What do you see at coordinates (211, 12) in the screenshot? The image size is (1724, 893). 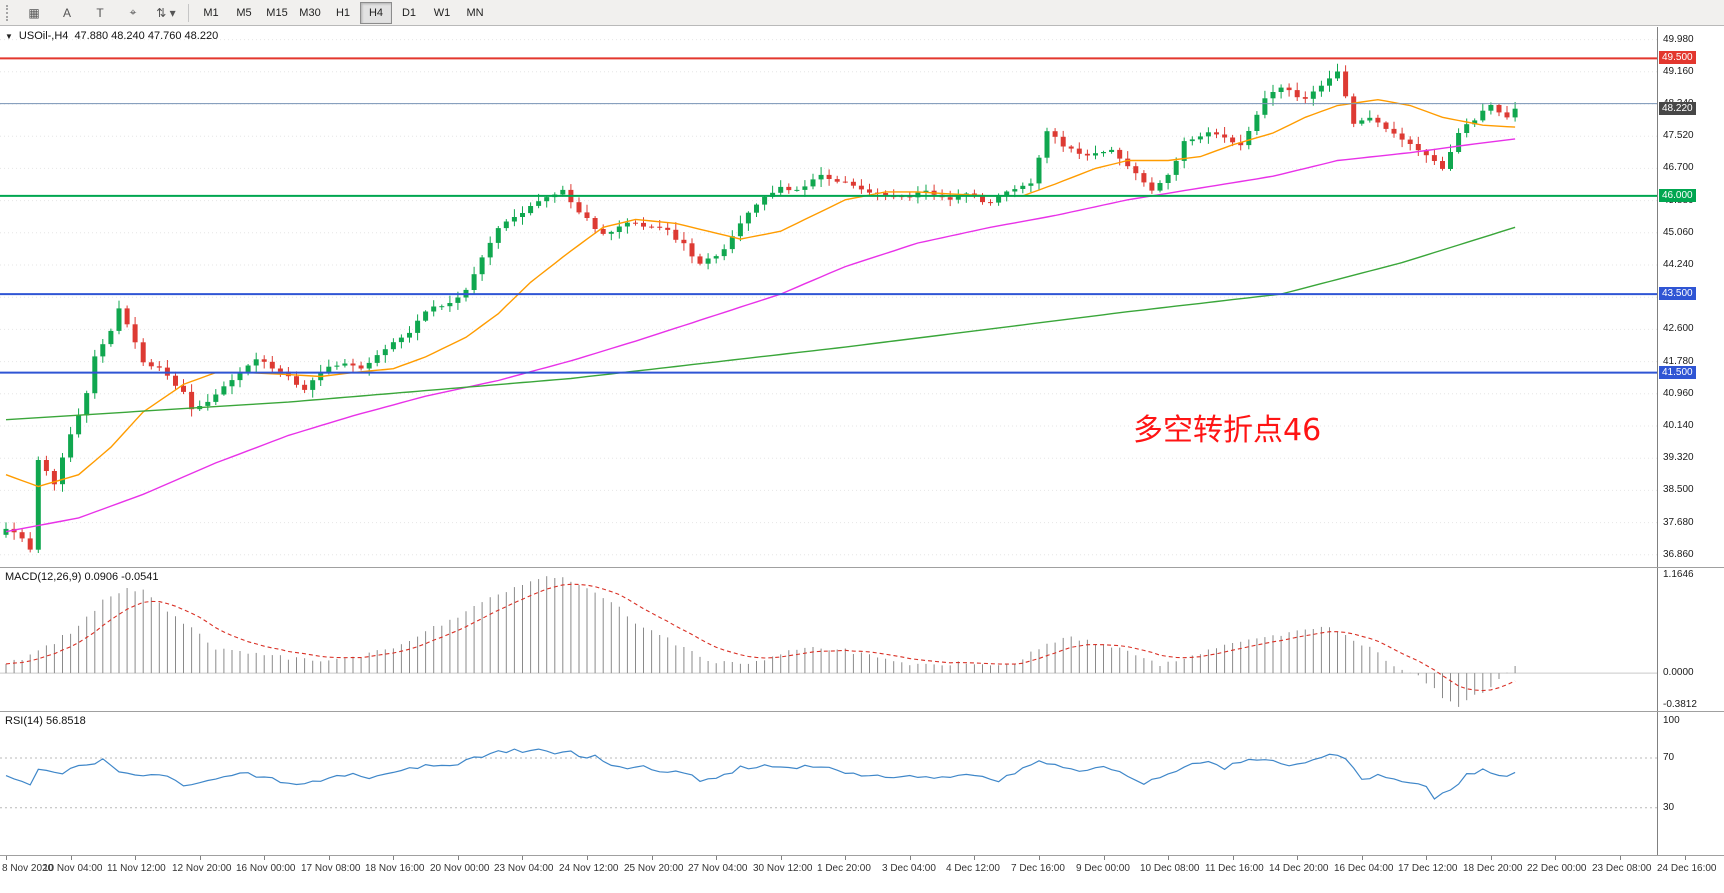 I see `timeframe-button-m1: M1` at bounding box center [211, 12].